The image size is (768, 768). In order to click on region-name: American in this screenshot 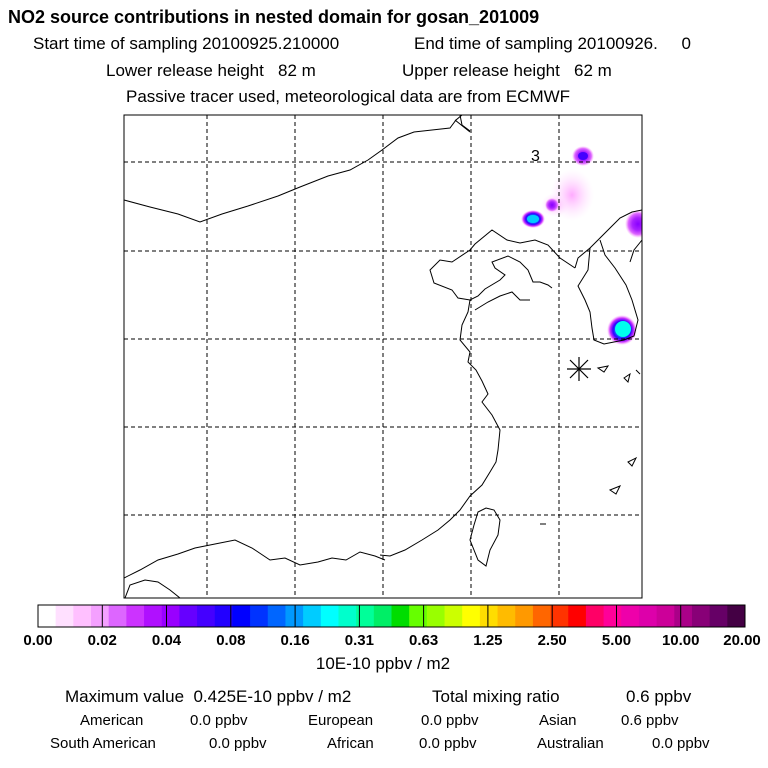, I will do `click(112, 720)`.